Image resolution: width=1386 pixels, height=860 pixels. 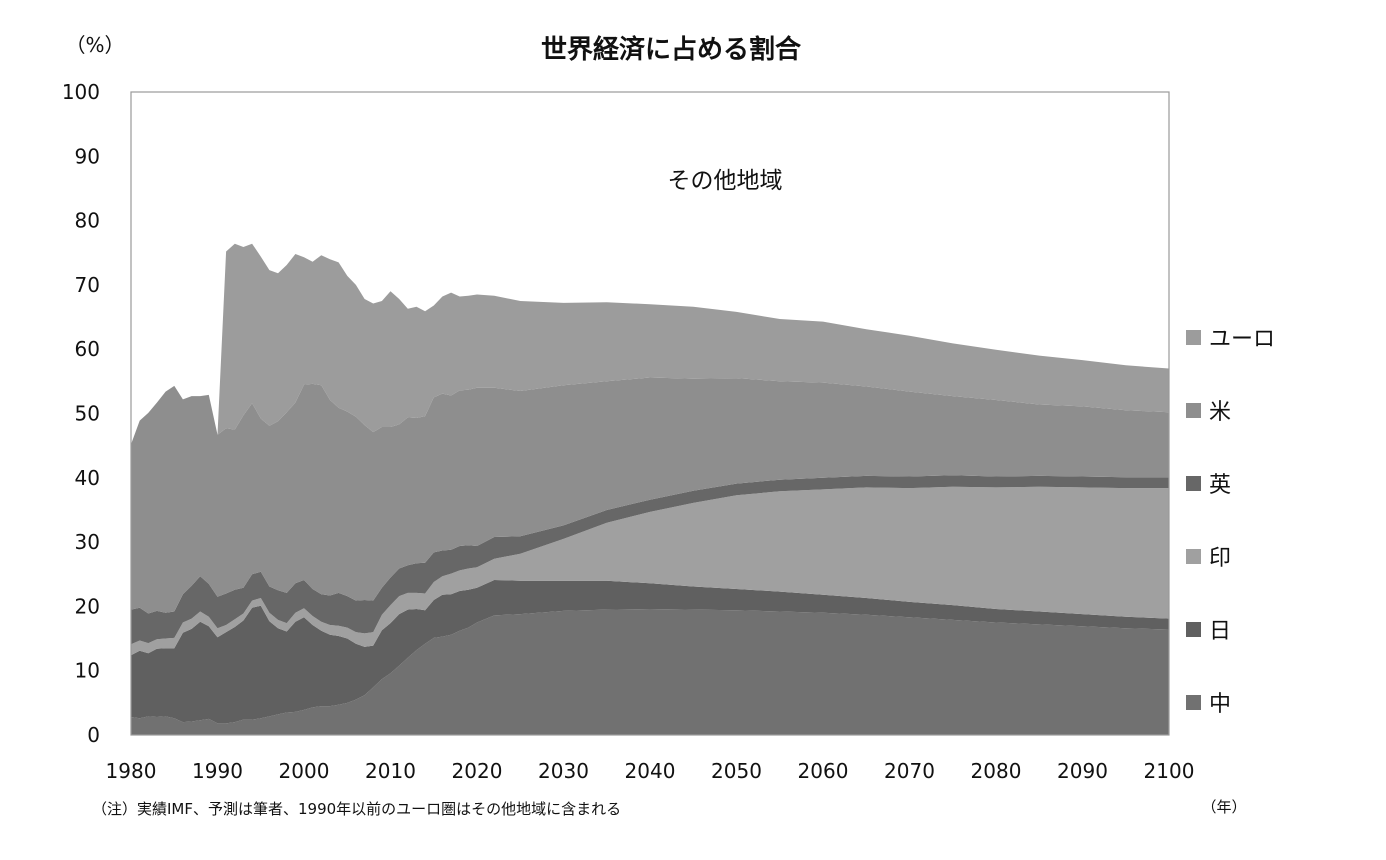 What do you see at coordinates (725, 181) in the screenshot?
I see `region-label-other: その他地域` at bounding box center [725, 181].